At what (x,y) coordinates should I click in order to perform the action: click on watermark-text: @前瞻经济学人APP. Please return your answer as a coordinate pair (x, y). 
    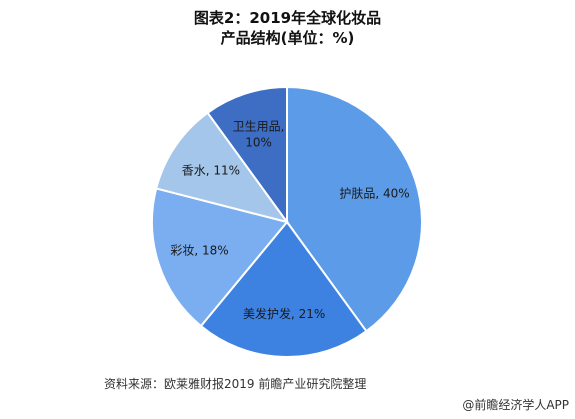
    Looking at the image, I should click on (515, 405).